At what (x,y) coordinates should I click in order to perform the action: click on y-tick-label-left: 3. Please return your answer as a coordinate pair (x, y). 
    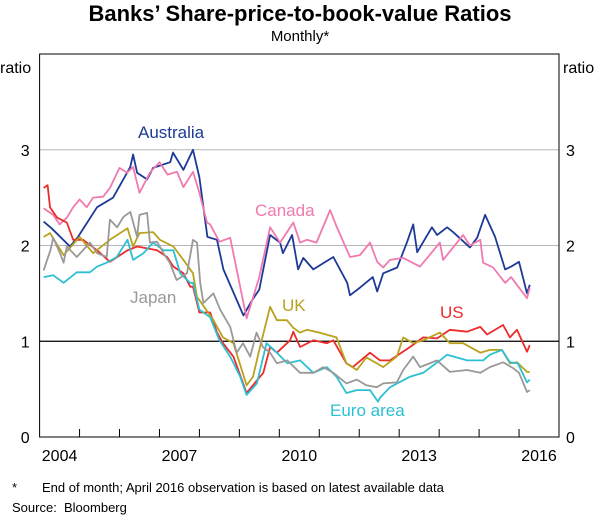
    Looking at the image, I should click on (25, 151).